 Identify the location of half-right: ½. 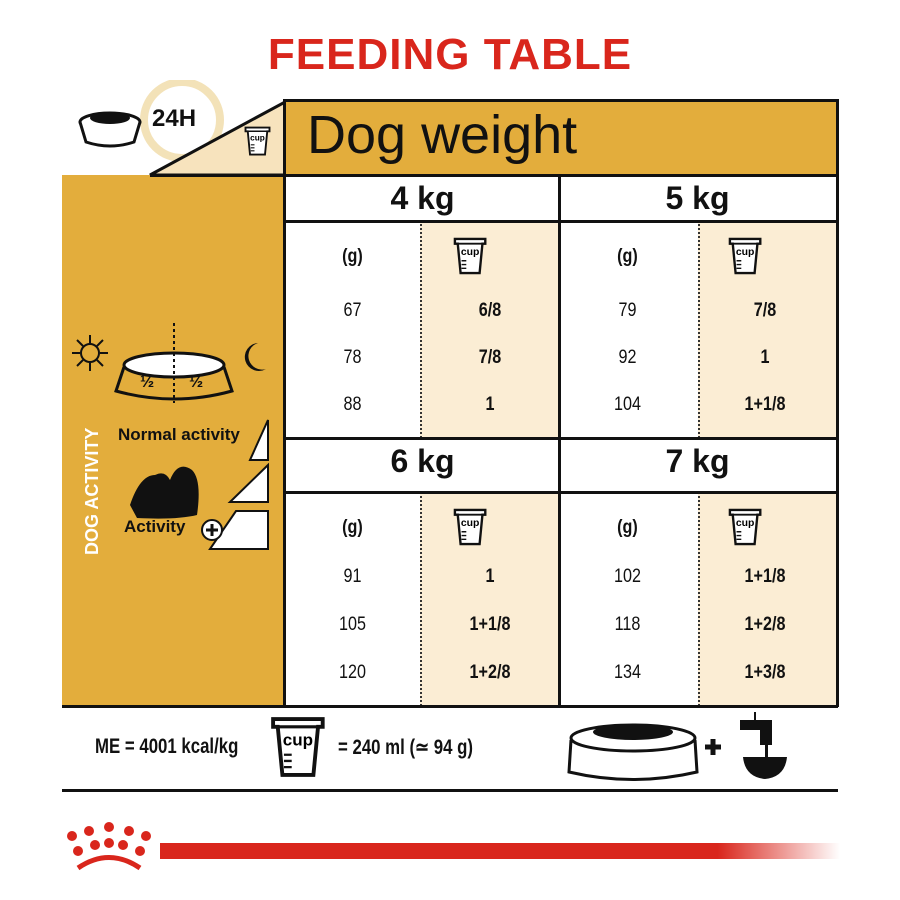
(196, 381).